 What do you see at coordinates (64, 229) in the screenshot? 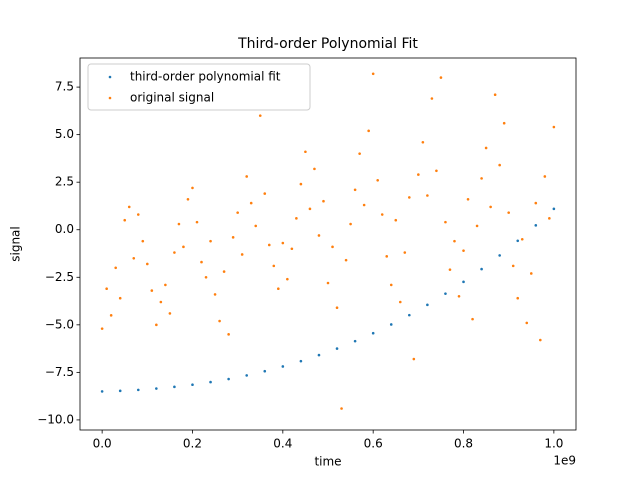
I see `y-tick-label: 0.0` at bounding box center [64, 229].